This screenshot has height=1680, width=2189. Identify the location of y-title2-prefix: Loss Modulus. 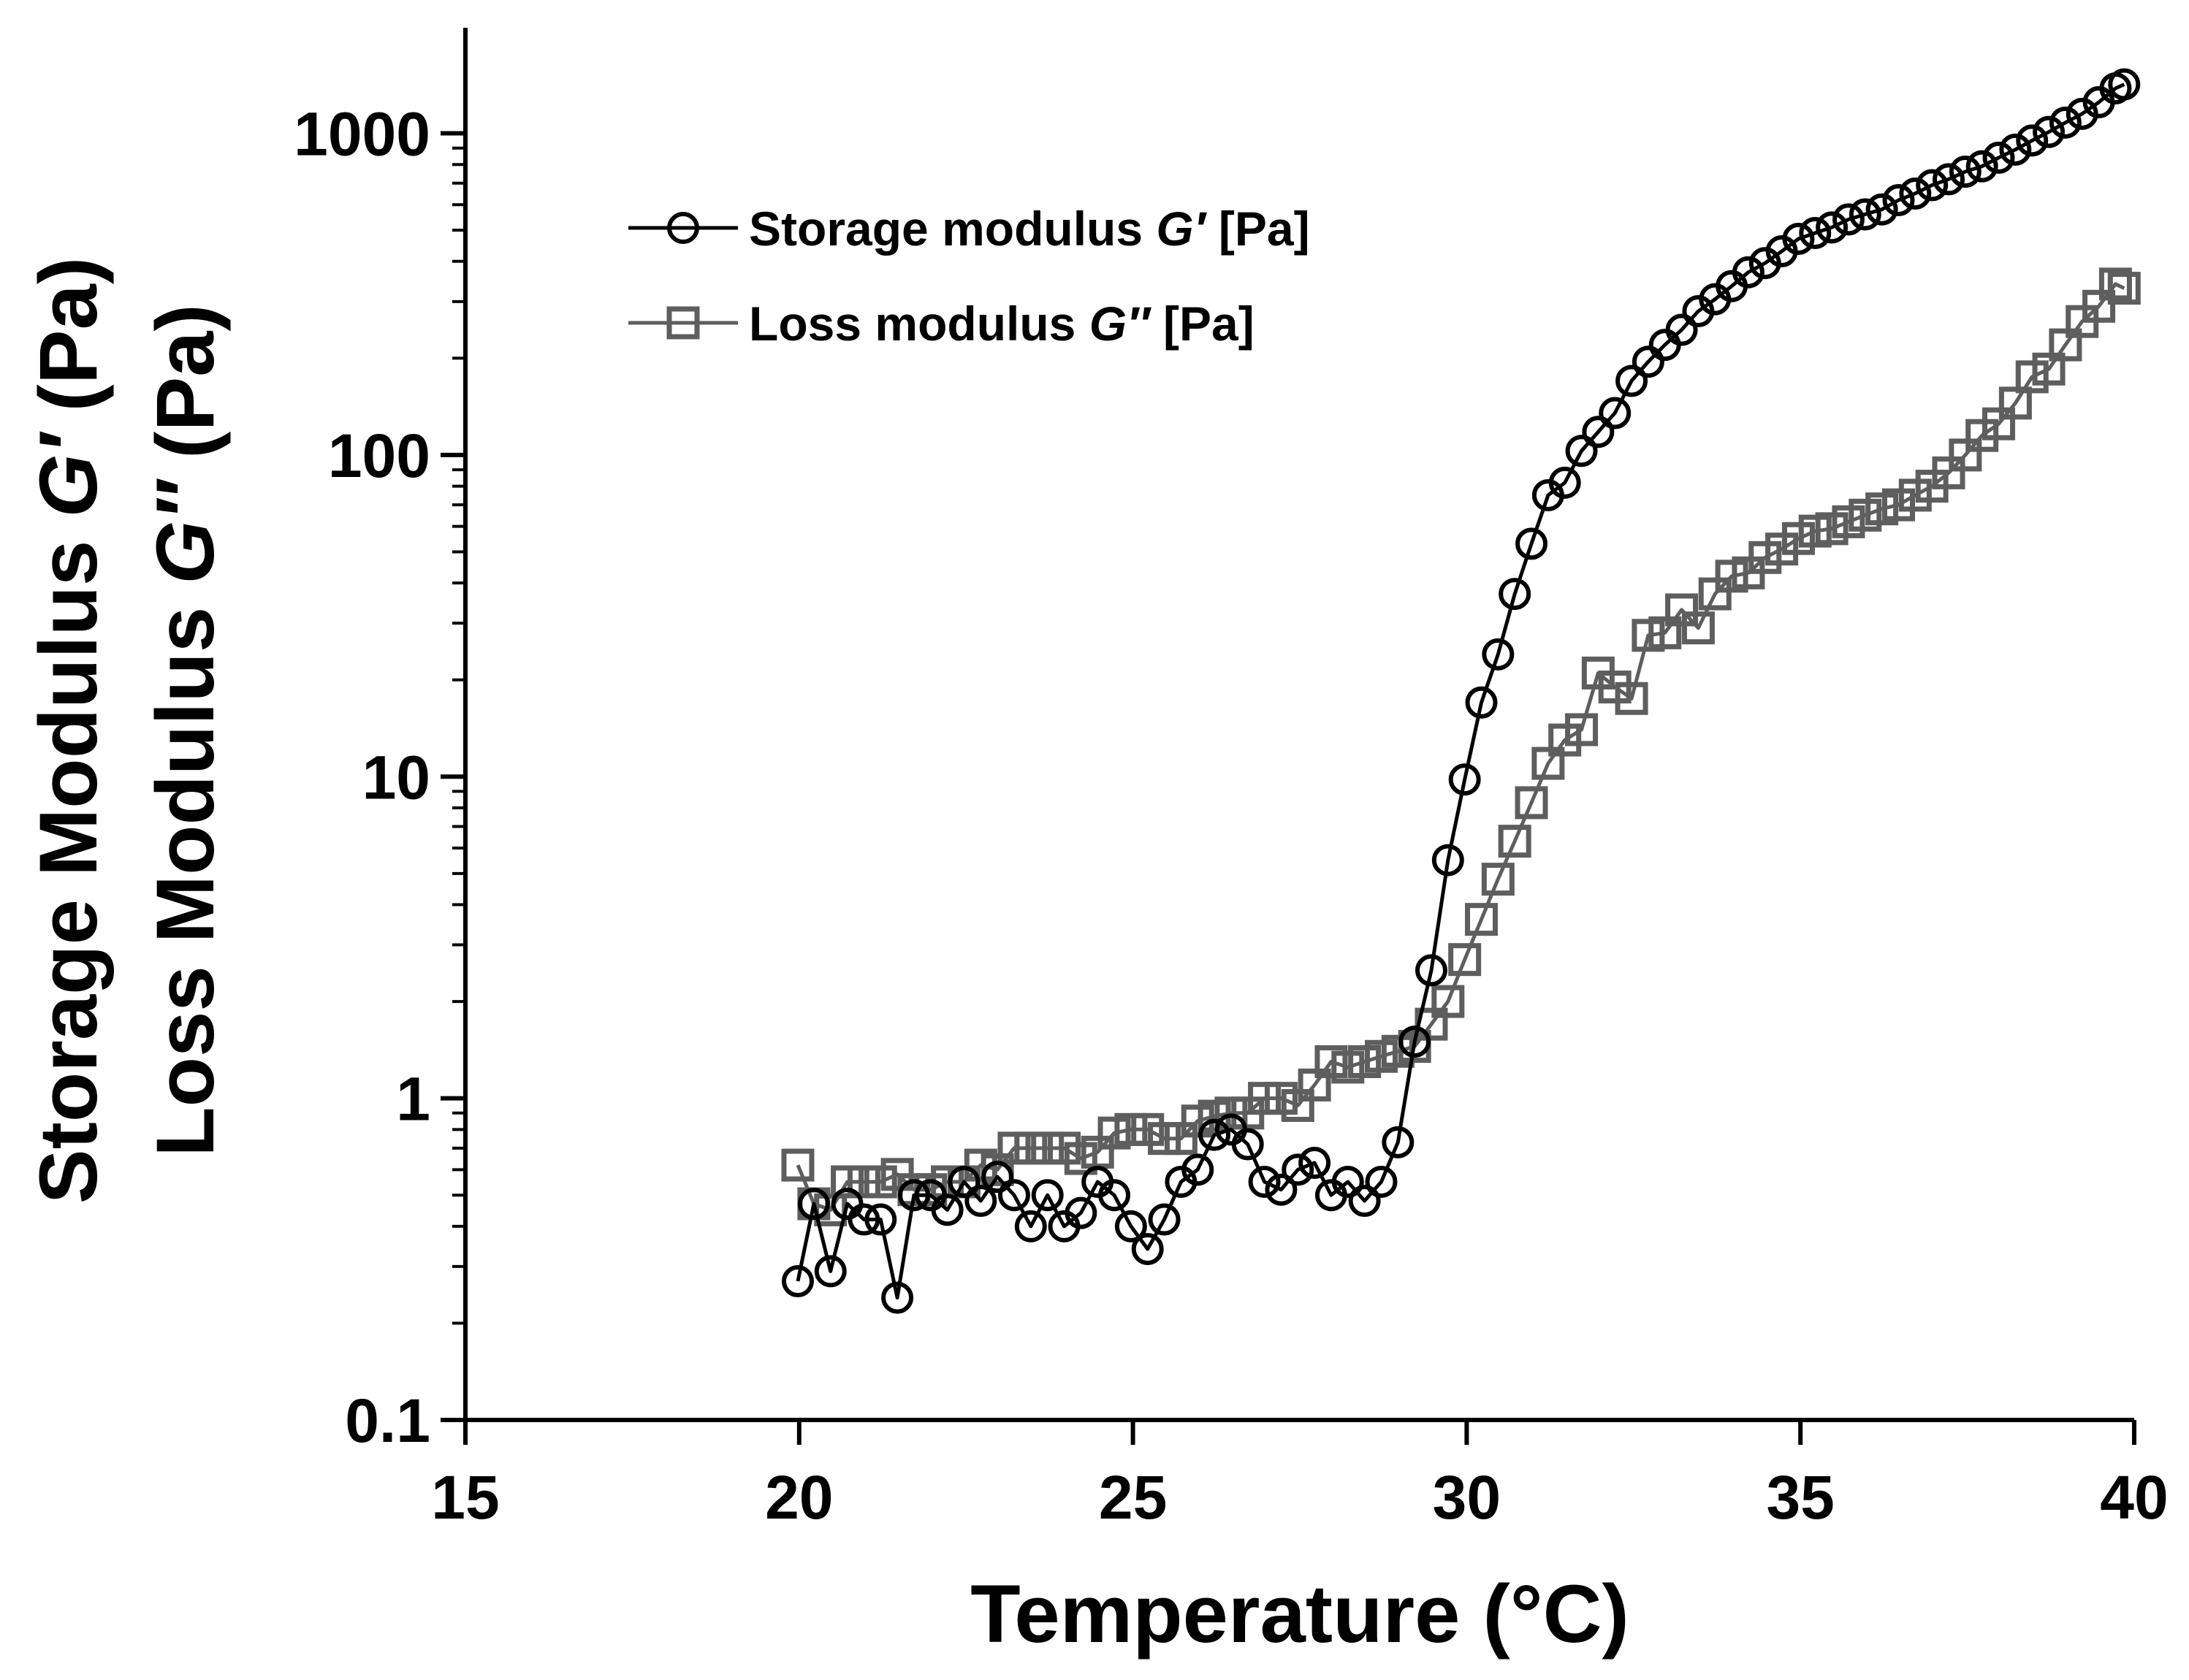
(185, 870).